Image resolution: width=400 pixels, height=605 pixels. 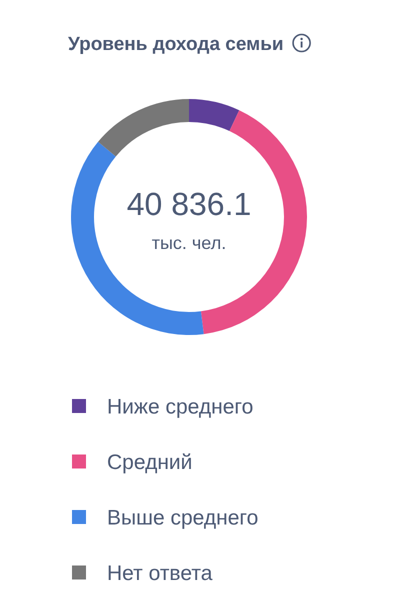 What do you see at coordinates (180, 407) in the screenshot?
I see `legend-label: Ниже среднего` at bounding box center [180, 407].